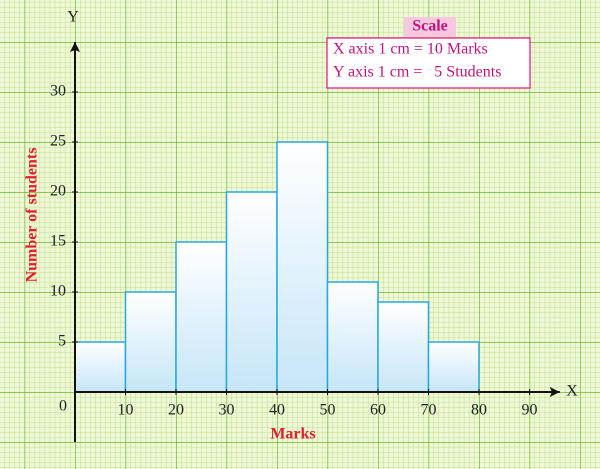 This screenshot has width=600, height=469. What do you see at coordinates (62, 341) in the screenshot?
I see `y-tick-label: 5` at bounding box center [62, 341].